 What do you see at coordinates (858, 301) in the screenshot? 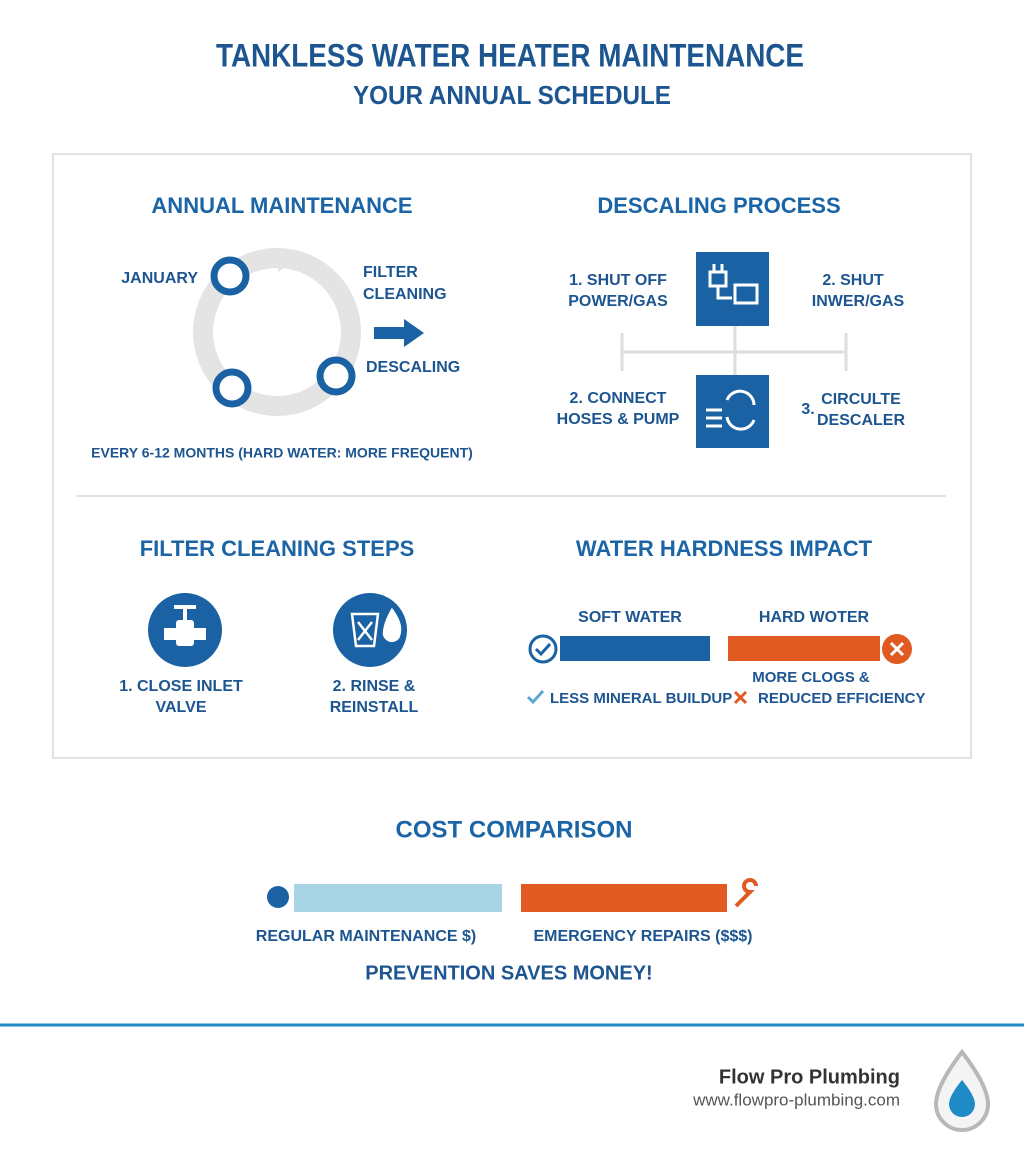
I see `step-label: INWER/GAS` at bounding box center [858, 301].